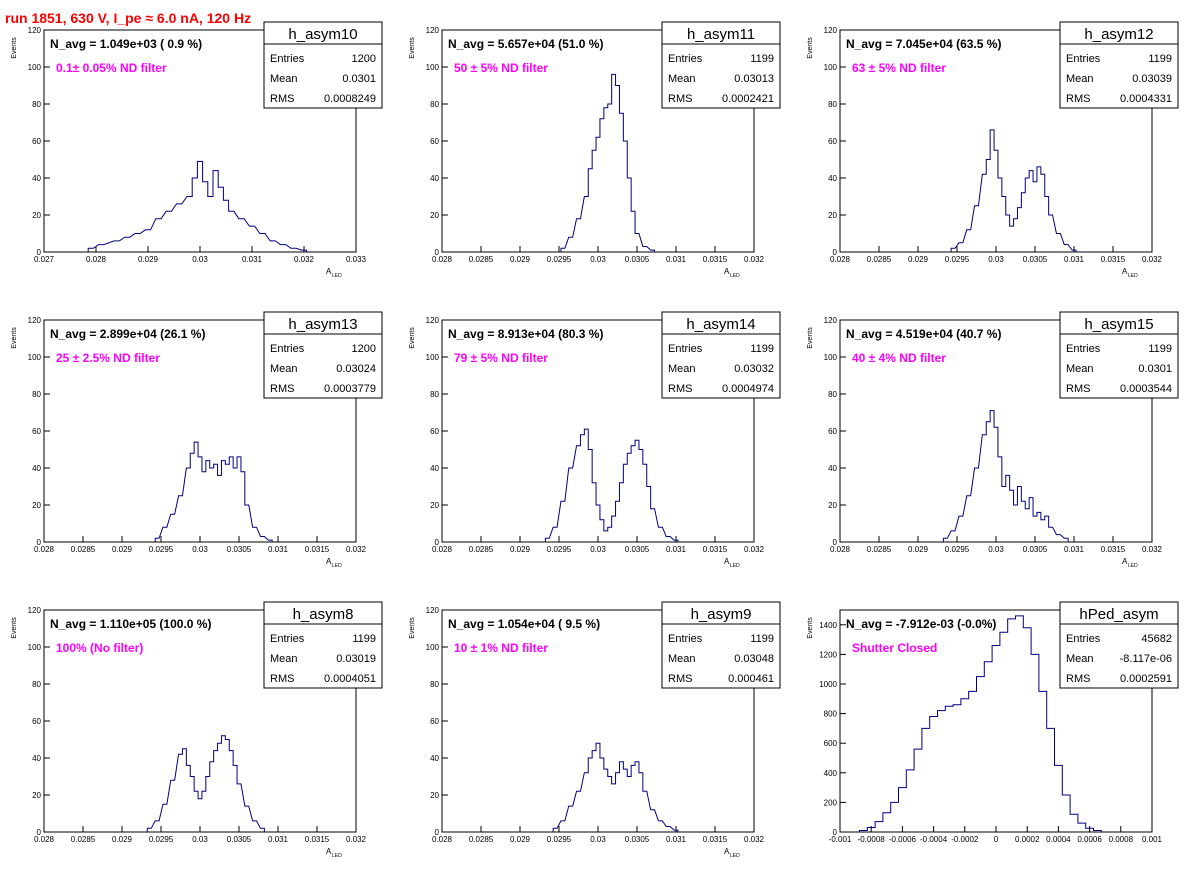  What do you see at coordinates (721, 645) in the screenshot?
I see `stats-box: h_asym9 Entries 1199 Mean 0.03048 RMS 0.000461` at bounding box center [721, 645].